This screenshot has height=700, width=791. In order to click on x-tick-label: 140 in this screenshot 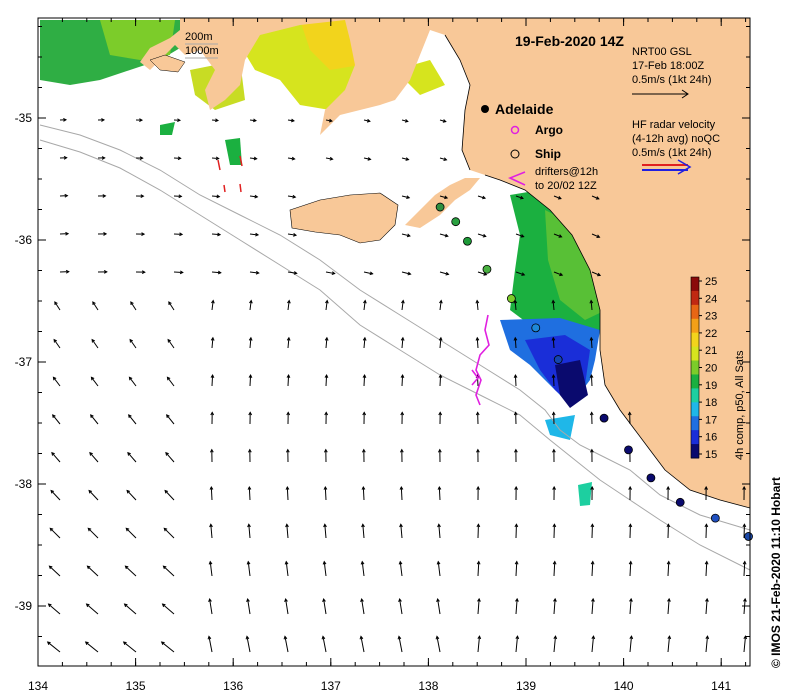, I will do `click(624, 686)`.